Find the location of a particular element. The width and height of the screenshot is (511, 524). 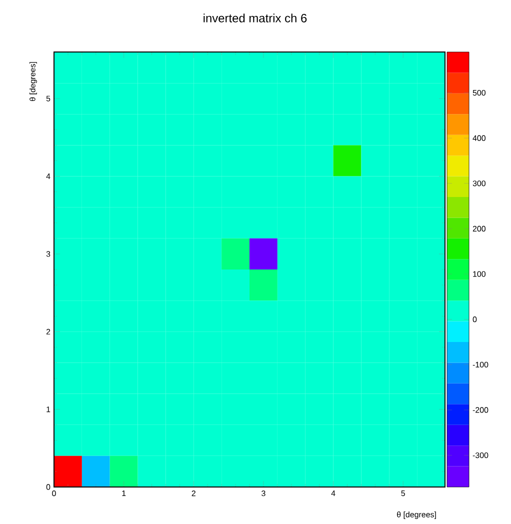

chart-title: inverted matrix ch 6 is located at coordinates (255, 18).